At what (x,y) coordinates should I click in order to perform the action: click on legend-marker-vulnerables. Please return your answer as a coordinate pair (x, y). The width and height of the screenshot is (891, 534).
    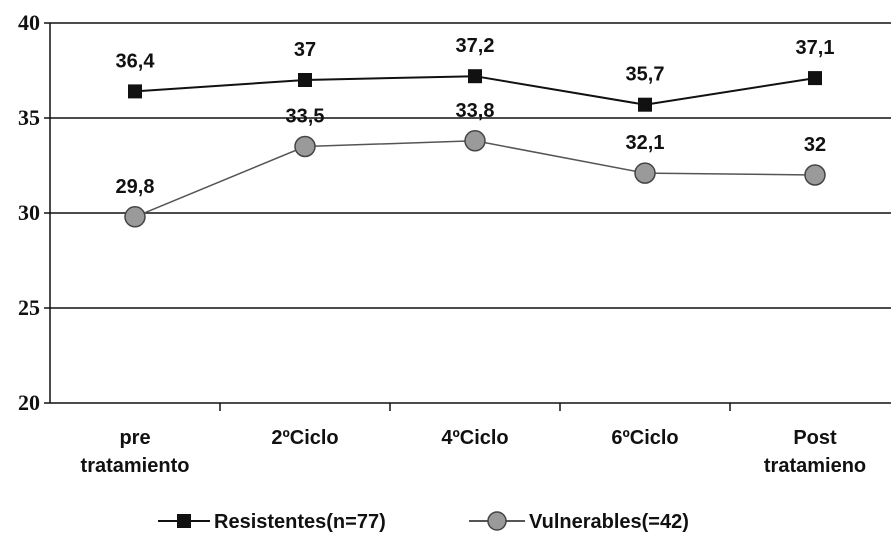
    Looking at the image, I should click on (497, 521).